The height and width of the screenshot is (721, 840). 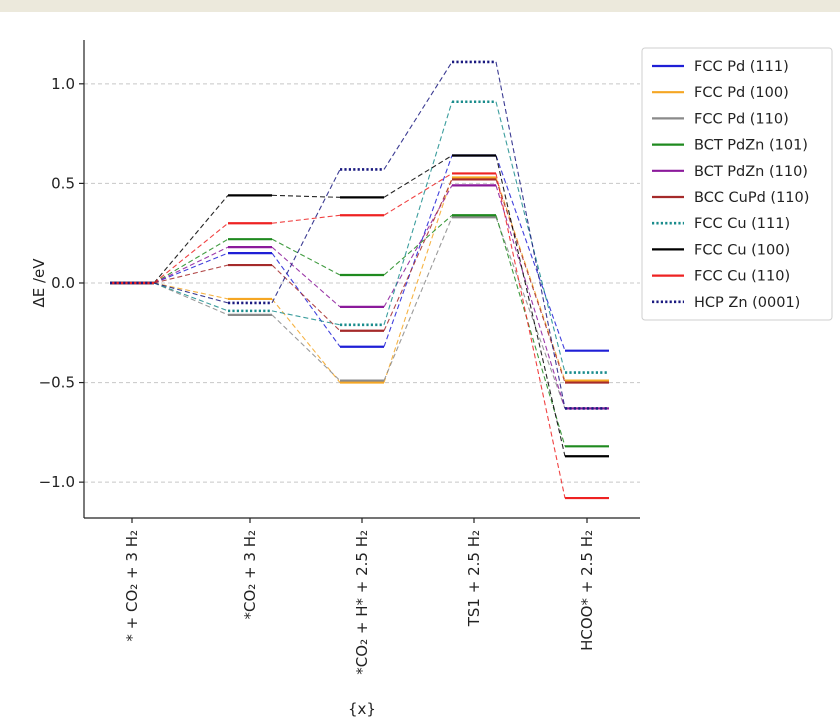 What do you see at coordinates (751, 198) in the screenshot?
I see `legend-label: BCC CuPd (110)` at bounding box center [751, 198].